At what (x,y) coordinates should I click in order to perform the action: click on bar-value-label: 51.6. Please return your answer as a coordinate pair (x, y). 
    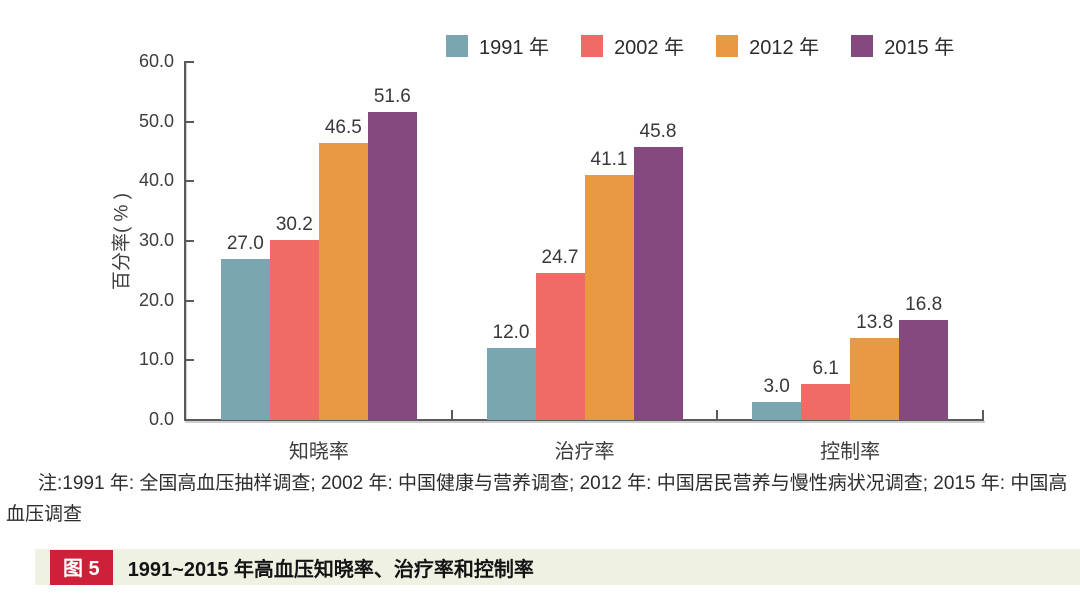
    Looking at the image, I should click on (392, 97).